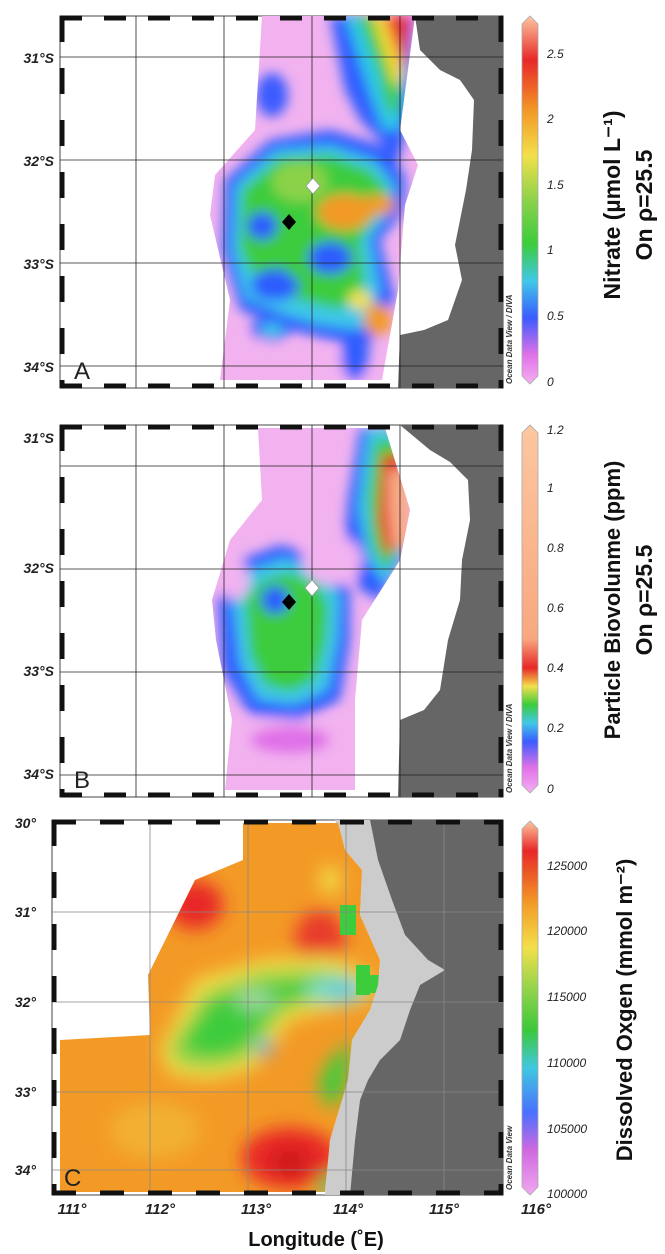 This screenshot has height=1254, width=665. I want to click on land-c, so click(426, 1007).